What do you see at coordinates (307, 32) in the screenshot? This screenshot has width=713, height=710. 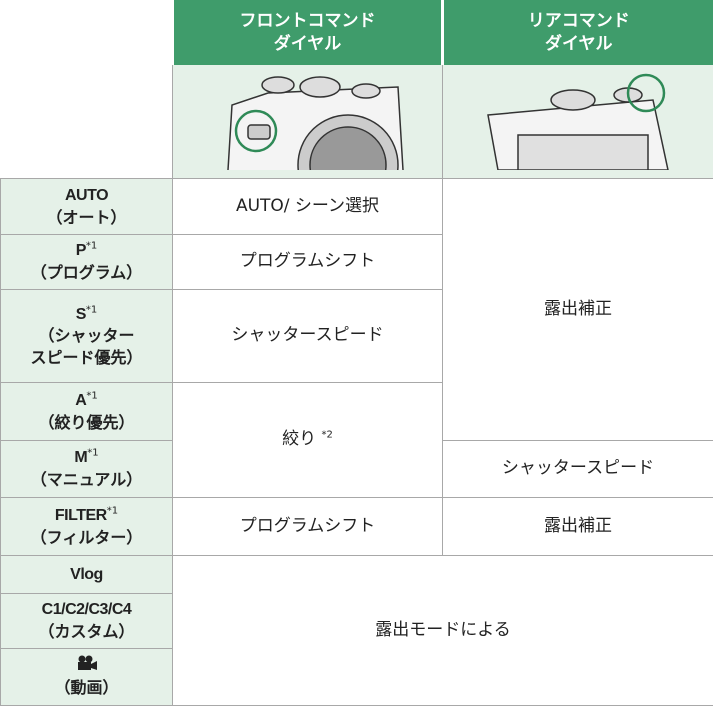 I see `header-cell: フロントコマンド ダイヤル` at bounding box center [307, 32].